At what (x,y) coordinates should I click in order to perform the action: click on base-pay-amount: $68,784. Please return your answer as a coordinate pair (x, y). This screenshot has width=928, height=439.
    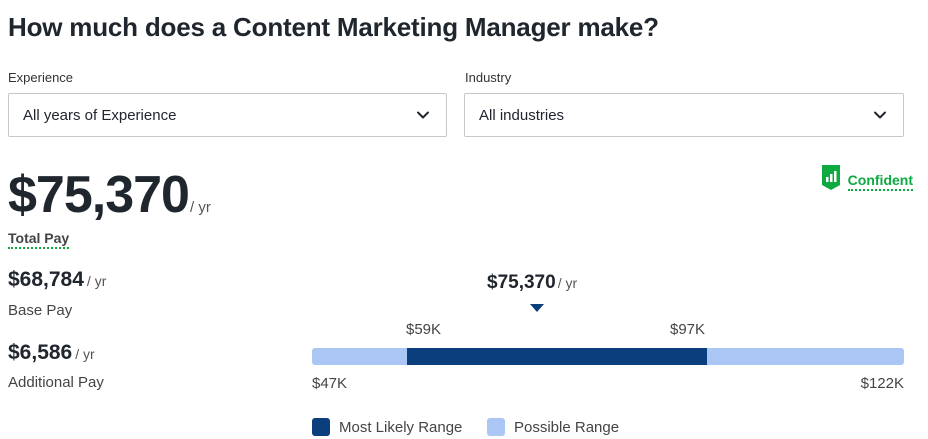
    Looking at the image, I should click on (46, 279).